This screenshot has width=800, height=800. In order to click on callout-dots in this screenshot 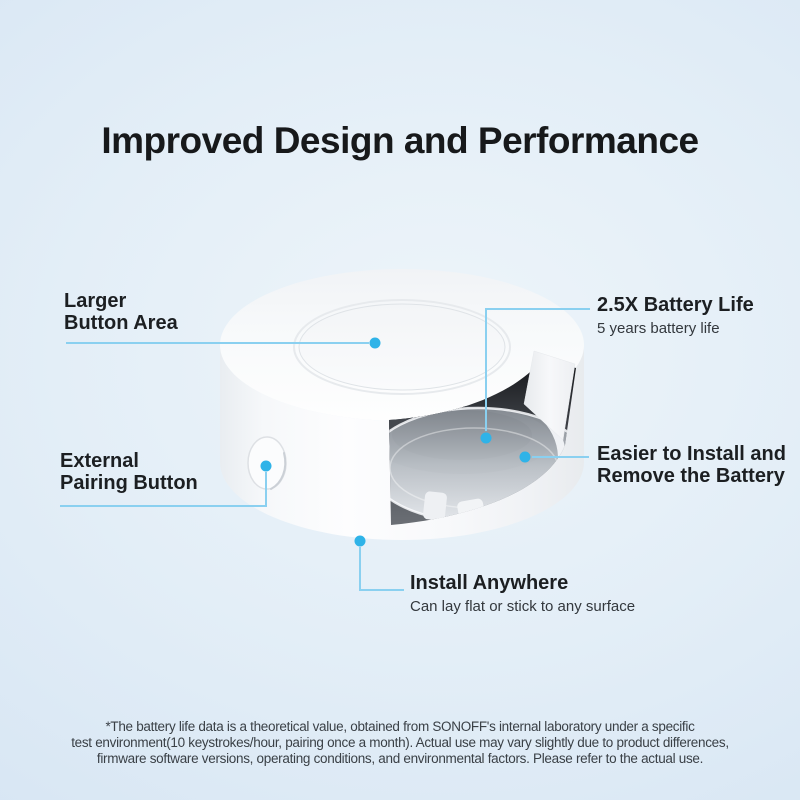, I will do `click(395, 442)`.